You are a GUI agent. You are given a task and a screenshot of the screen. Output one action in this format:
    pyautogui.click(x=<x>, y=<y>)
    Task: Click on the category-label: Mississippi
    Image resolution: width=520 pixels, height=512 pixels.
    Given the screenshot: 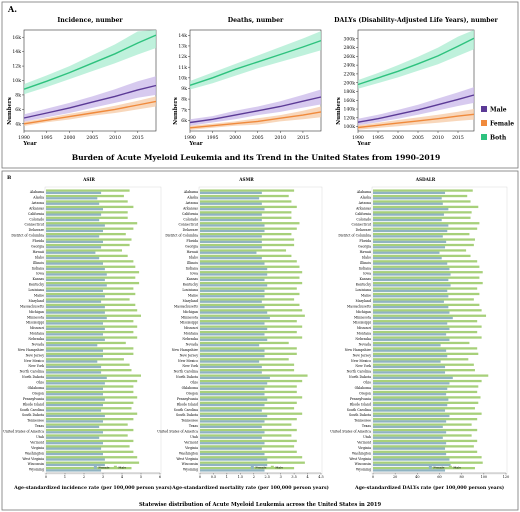 What is the action you would take?
    pyautogui.click(x=189, y=323)
    